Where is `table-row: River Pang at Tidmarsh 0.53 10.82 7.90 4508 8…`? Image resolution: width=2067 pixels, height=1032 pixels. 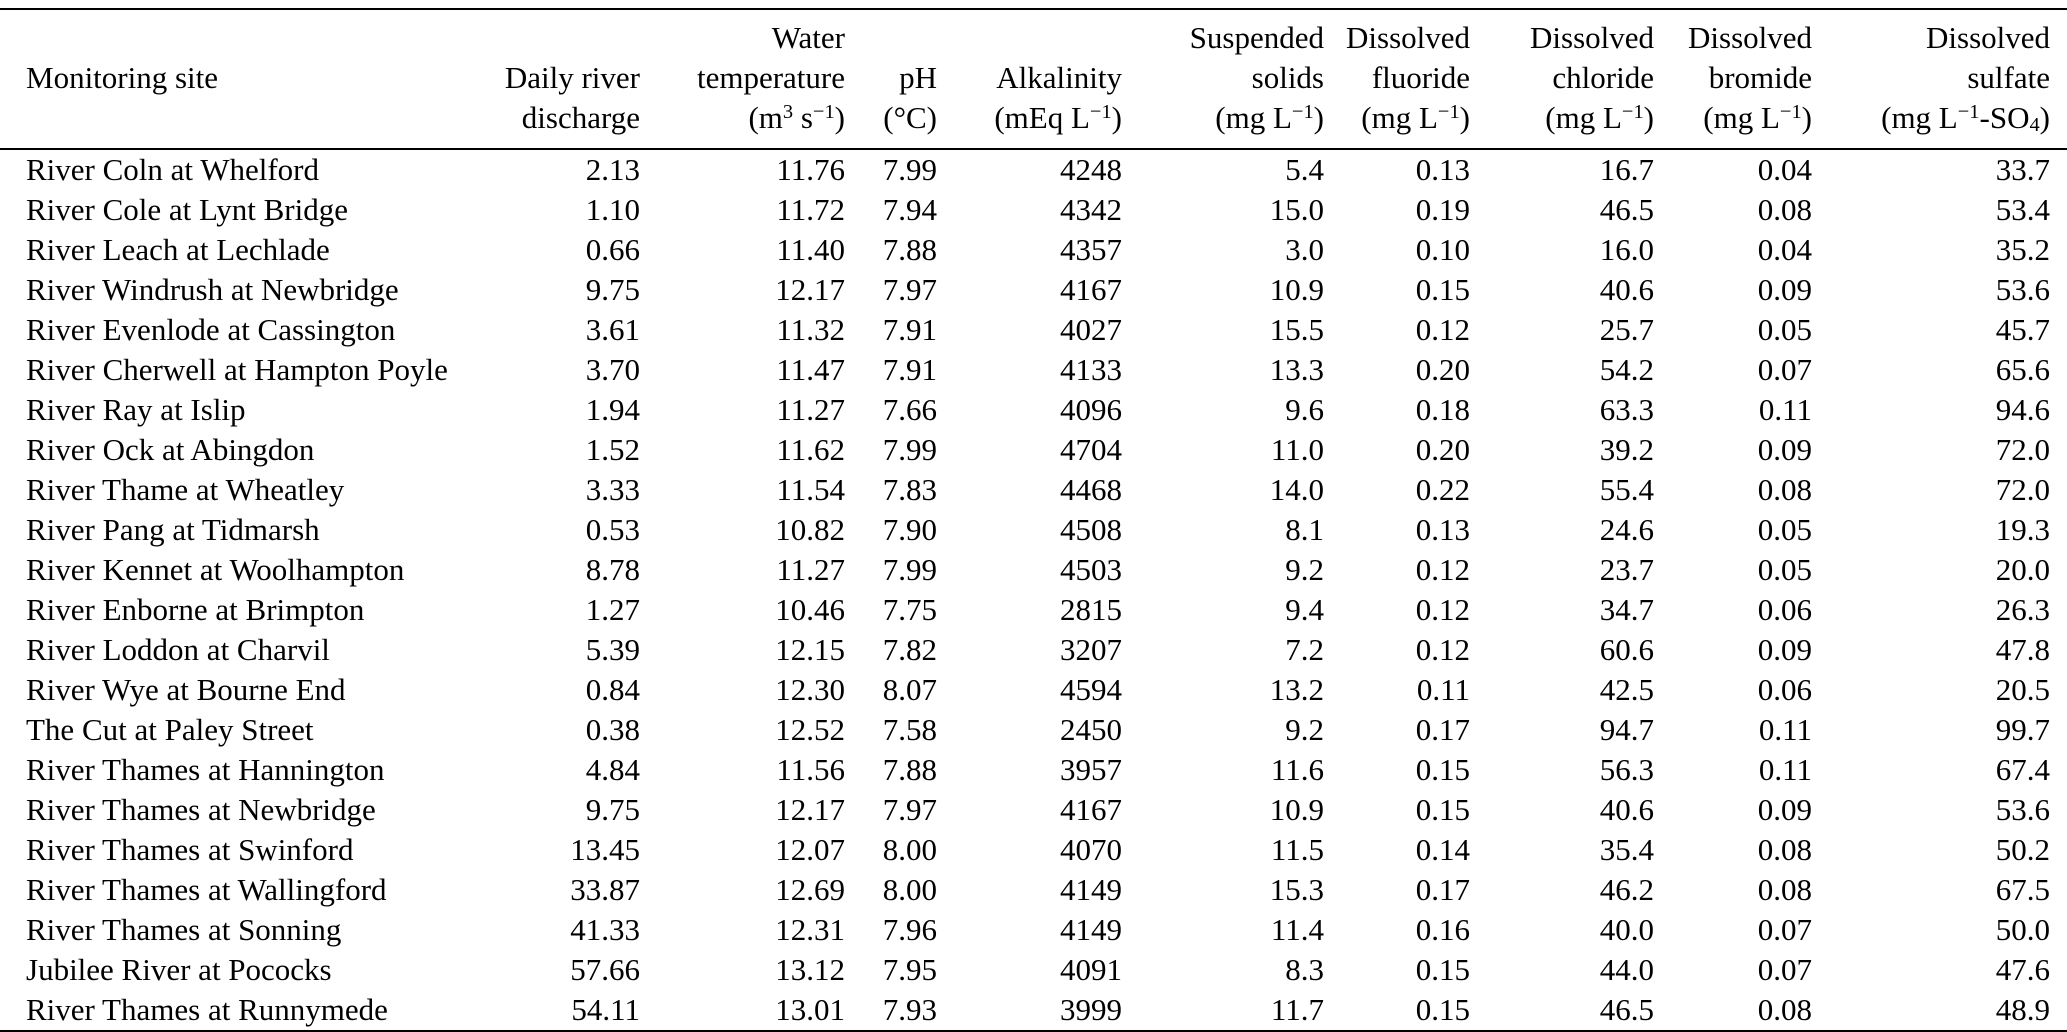
table-row: River Pang at Tidmarsh 0.53 10.82 7.90 4508 8… is located at coordinates (1033, 530).